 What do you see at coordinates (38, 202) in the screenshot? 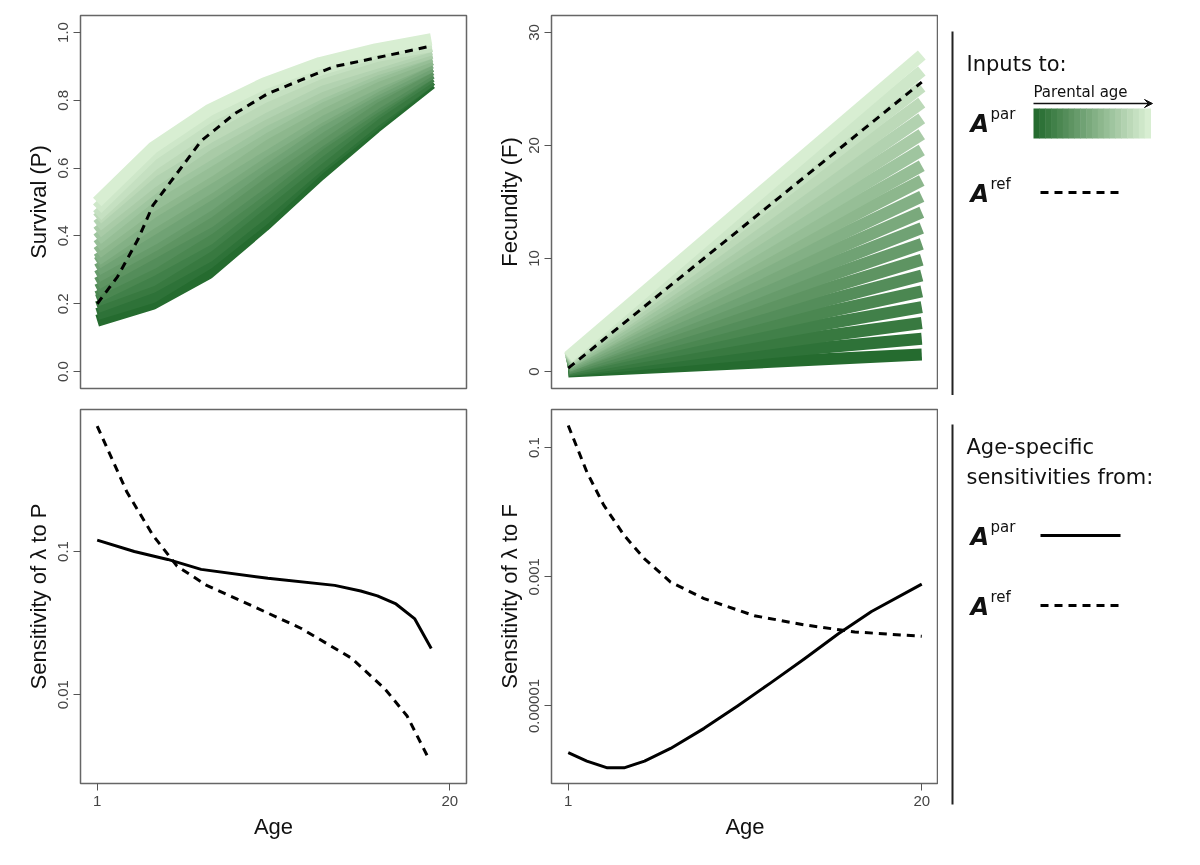
I see `y-axis-title: Survival (P)` at bounding box center [38, 202].